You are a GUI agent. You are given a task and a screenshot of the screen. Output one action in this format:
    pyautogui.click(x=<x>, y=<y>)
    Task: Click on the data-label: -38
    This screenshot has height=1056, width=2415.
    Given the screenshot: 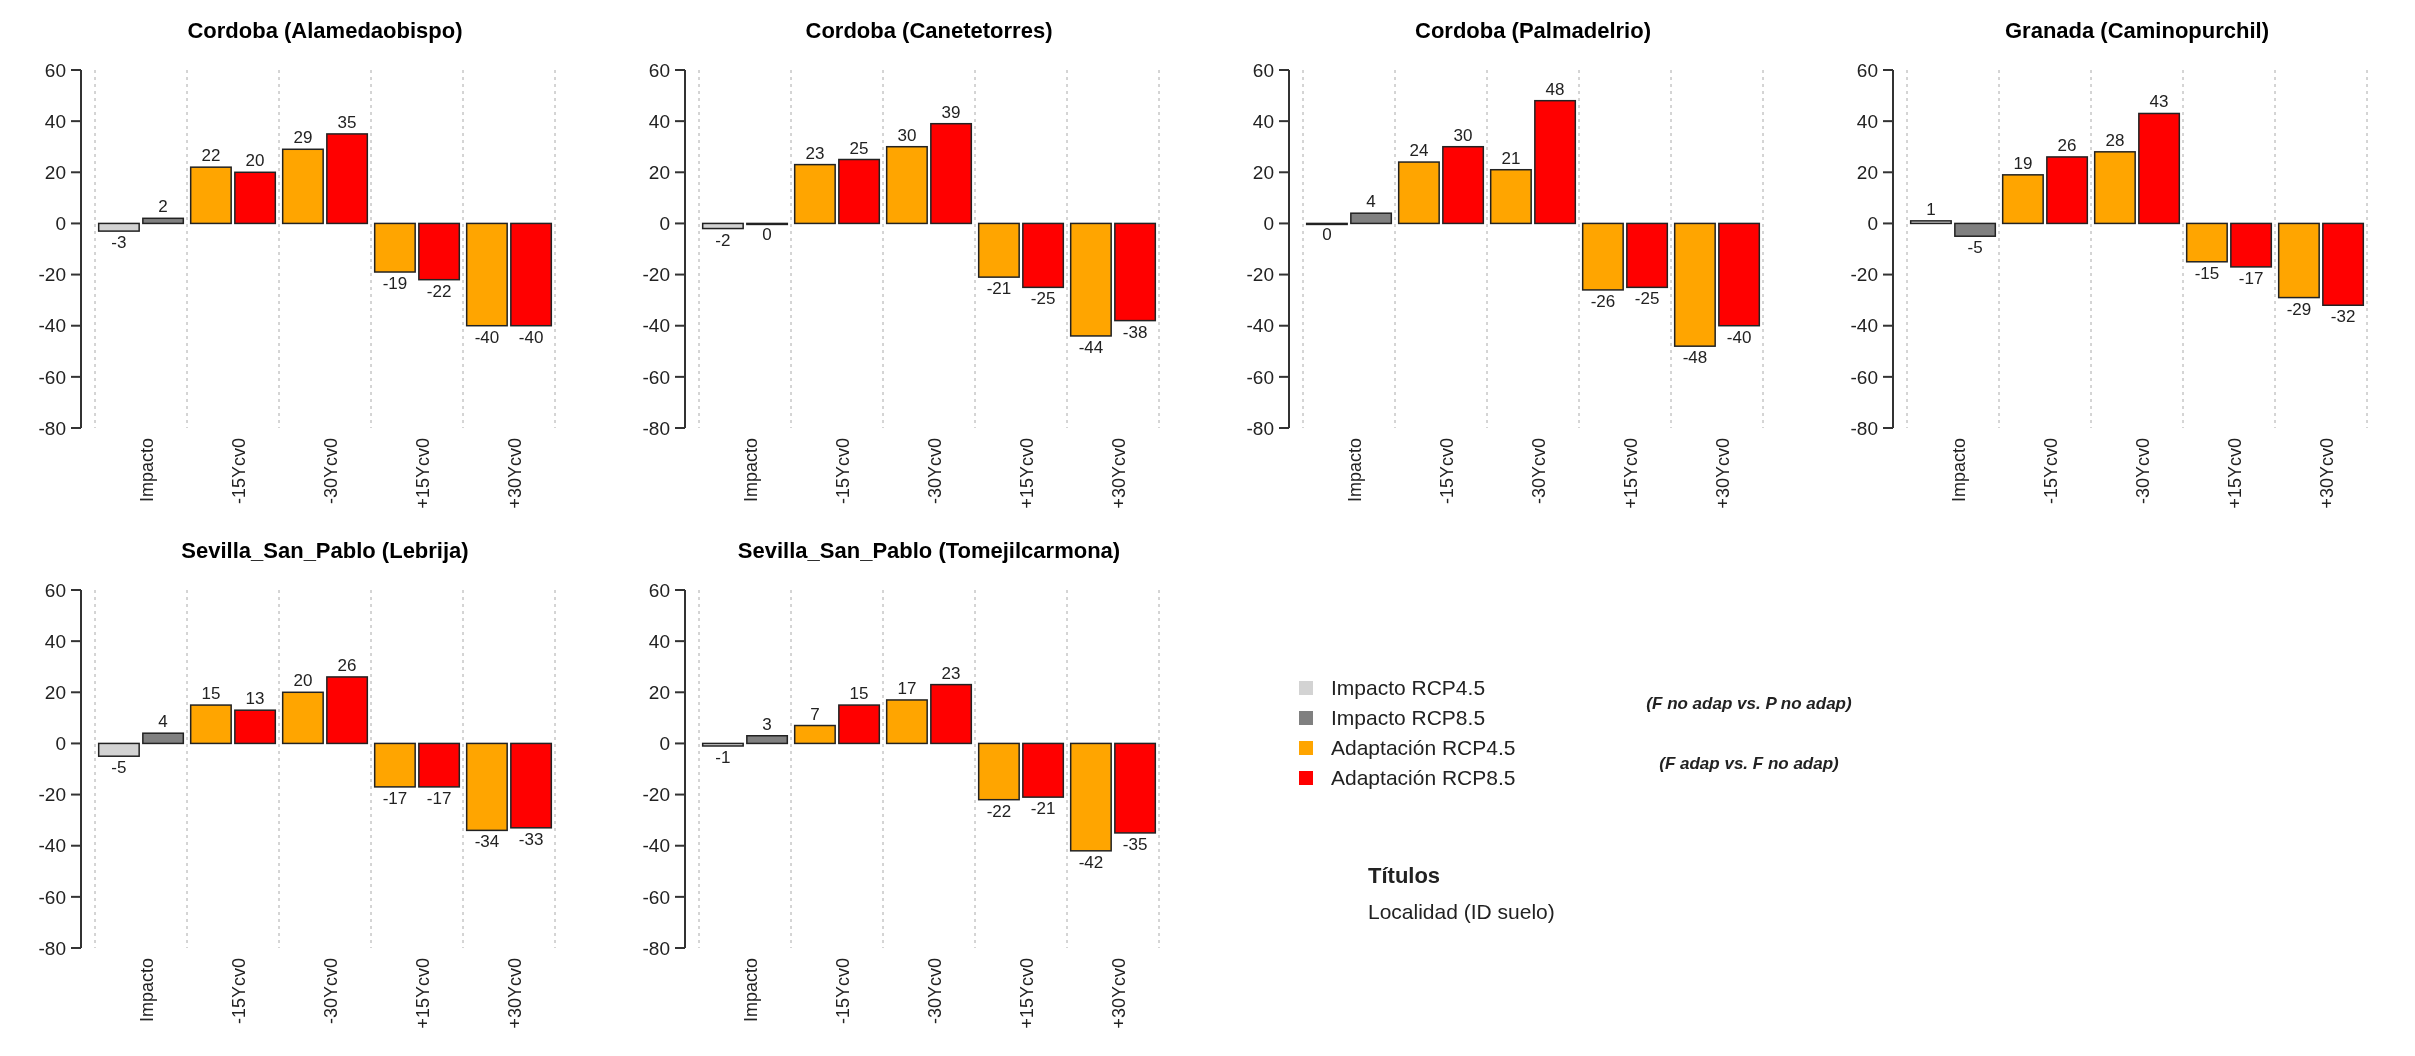 What is the action you would take?
    pyautogui.click(x=1135, y=332)
    